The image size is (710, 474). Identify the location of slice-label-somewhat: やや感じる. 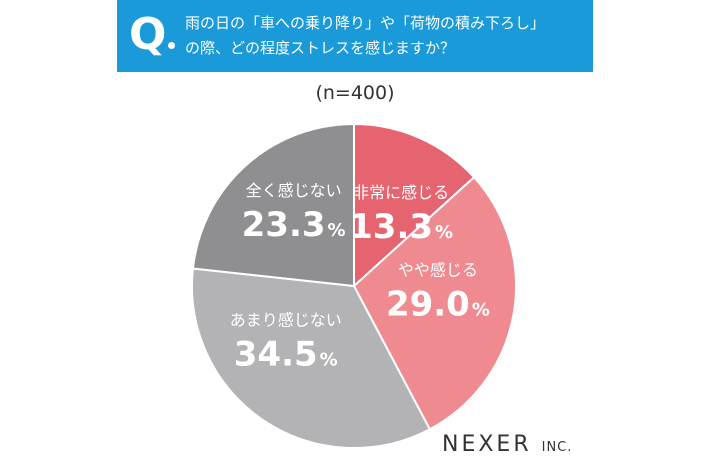
(438, 269).